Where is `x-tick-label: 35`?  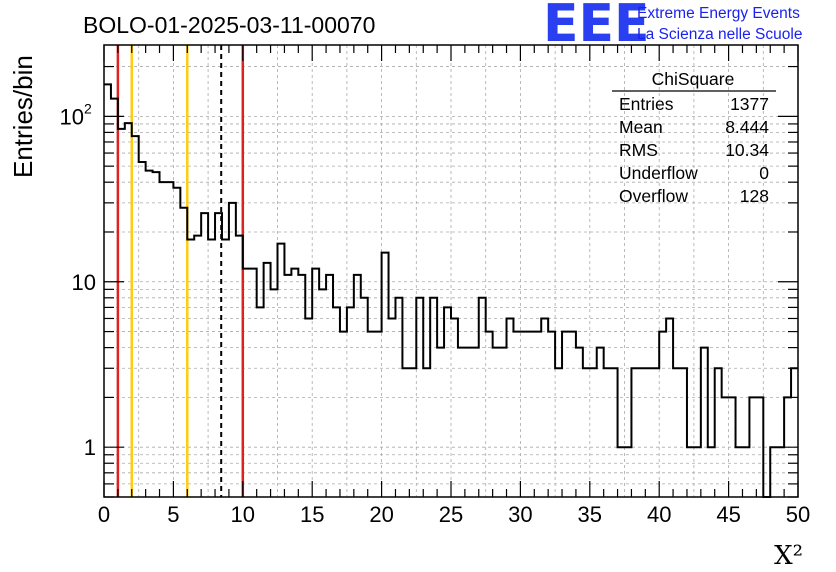 x-tick-label: 35 is located at coordinates (590, 514).